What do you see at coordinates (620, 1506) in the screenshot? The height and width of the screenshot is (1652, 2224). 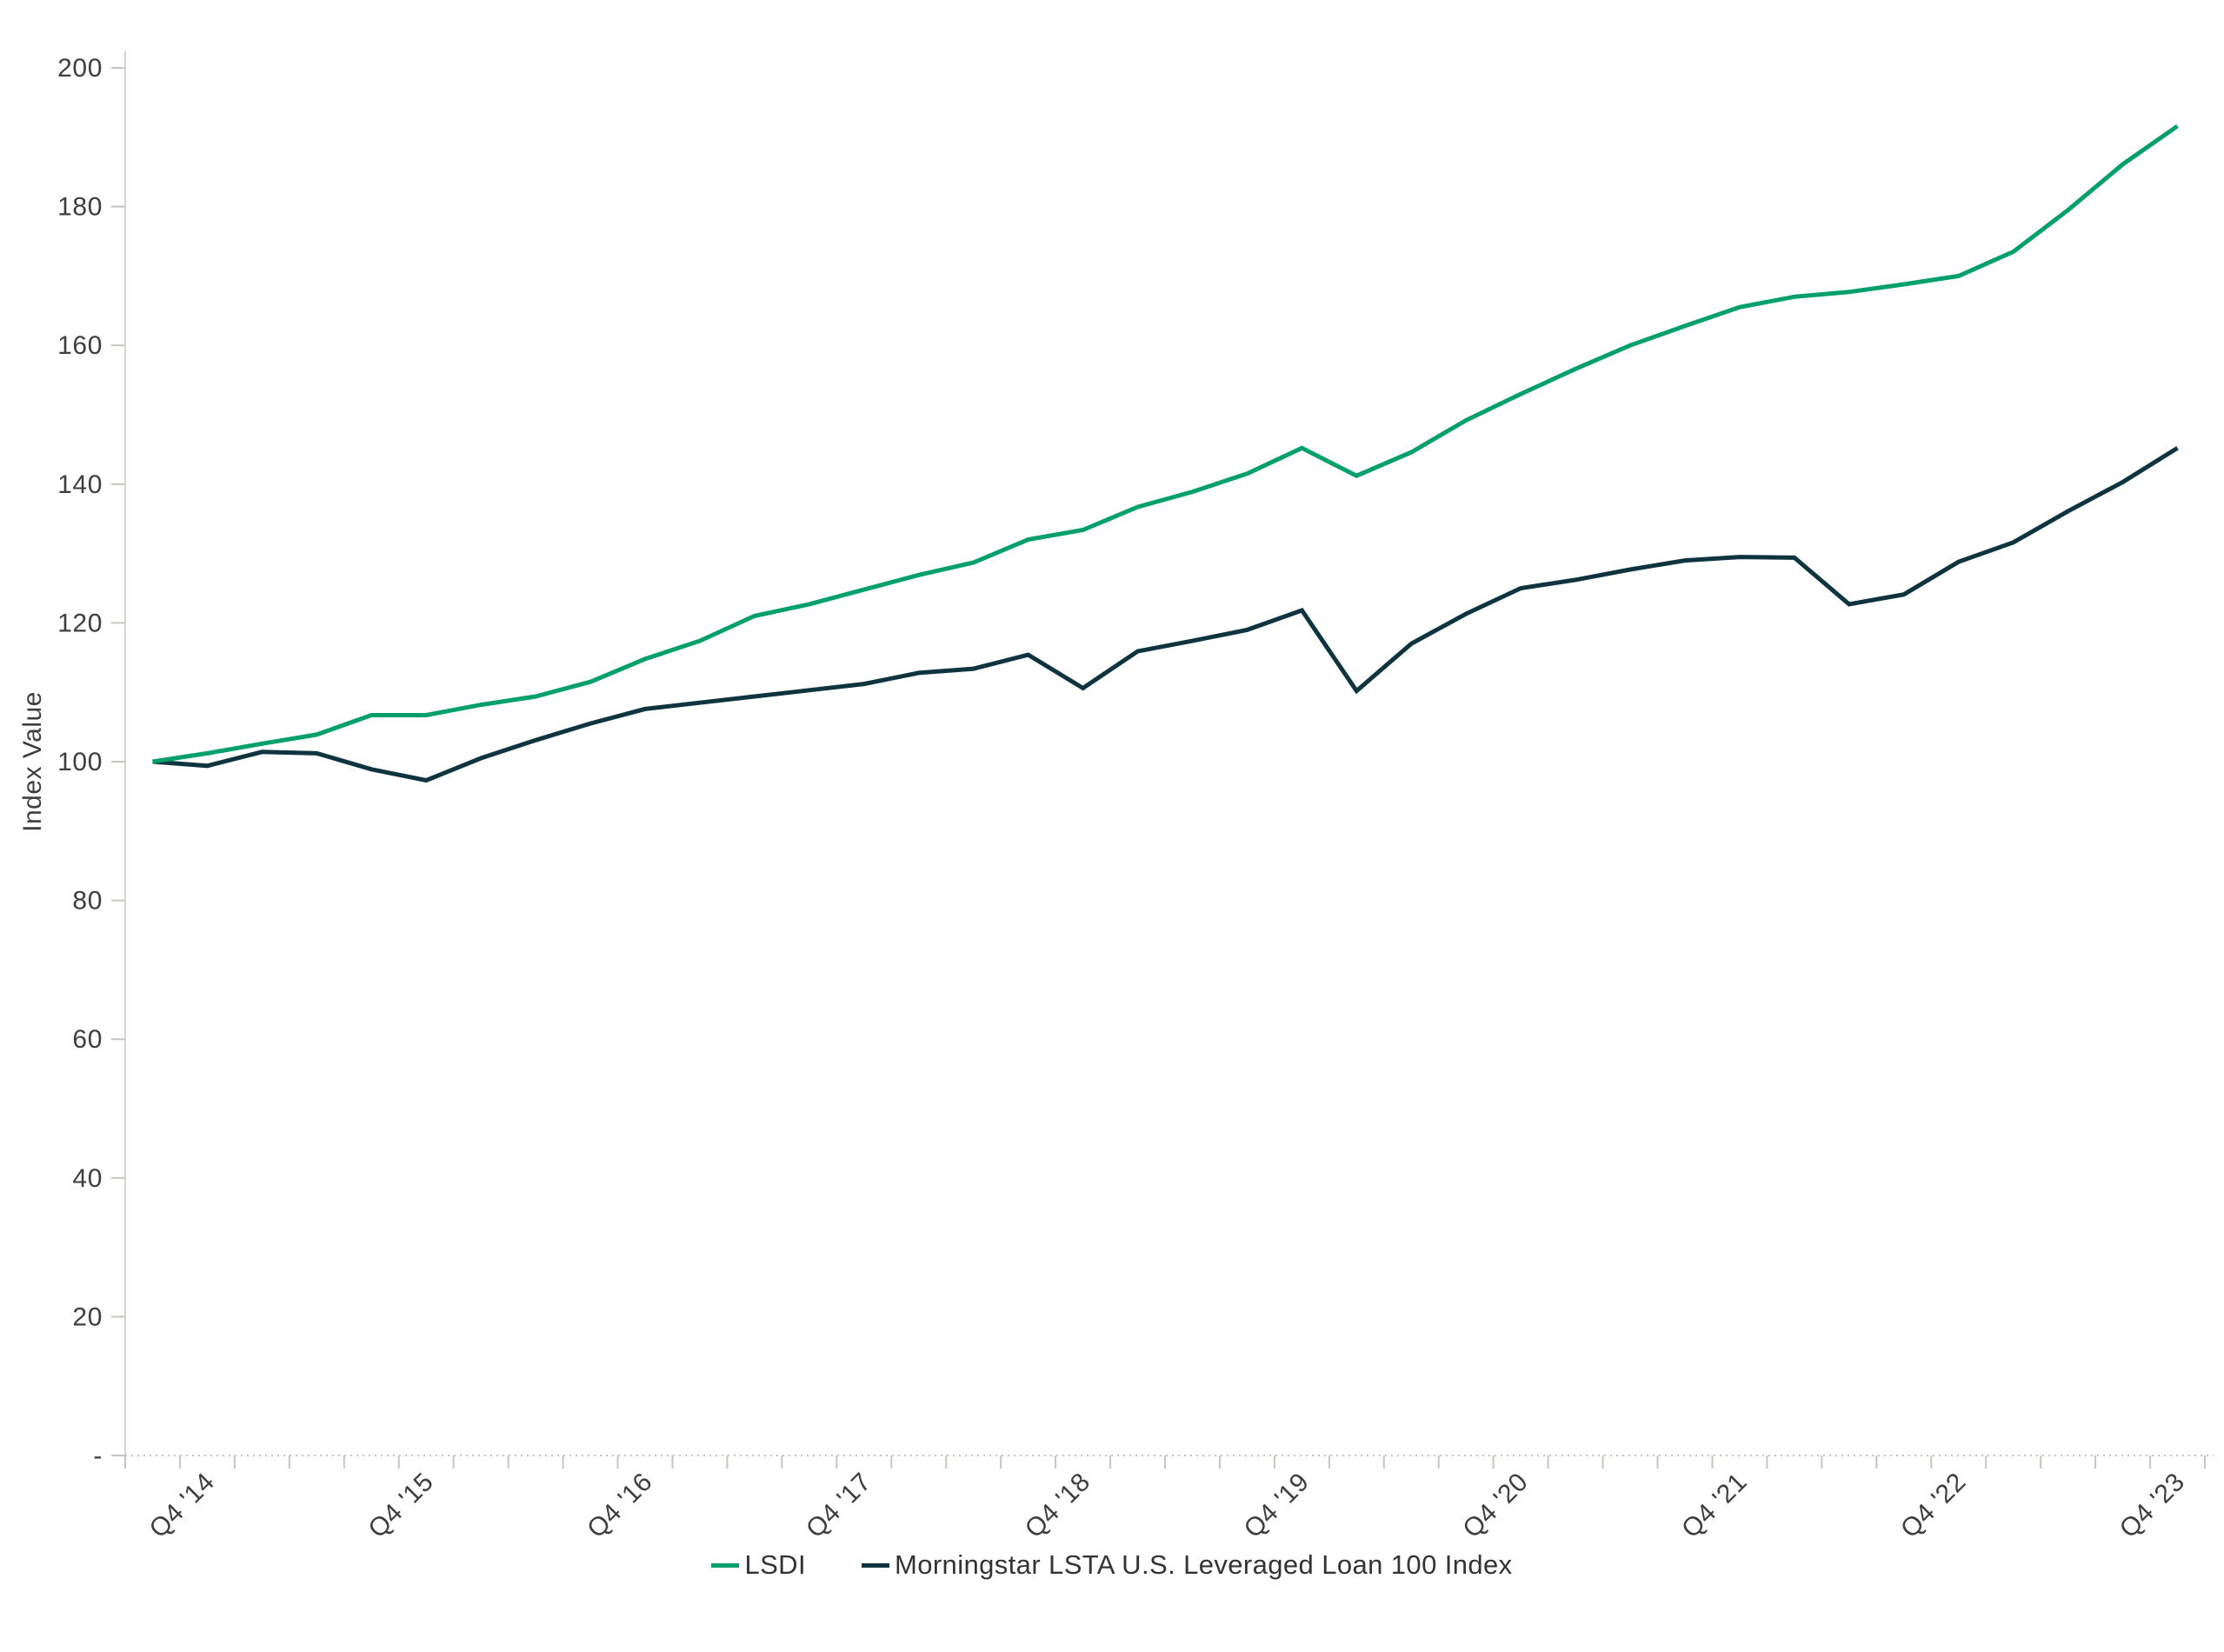 I see `x-axis-tick-label: Q4 '16` at bounding box center [620, 1506].